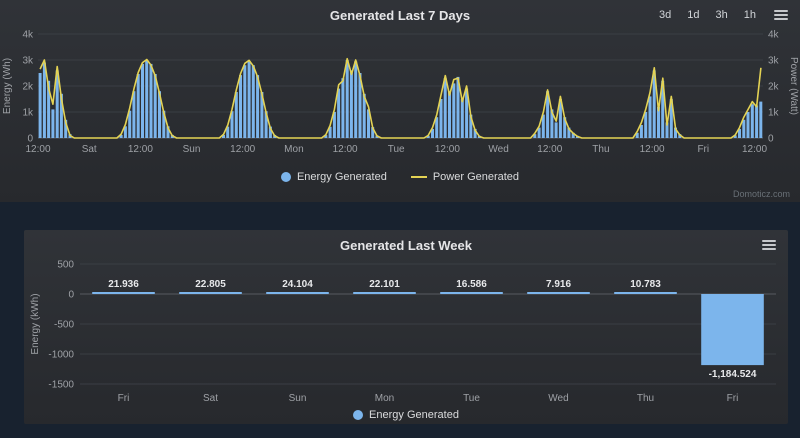 The width and height of the screenshot is (800, 438). Describe the element at coordinates (64, 325) in the screenshot. I see `svg-text: -500` at that location.